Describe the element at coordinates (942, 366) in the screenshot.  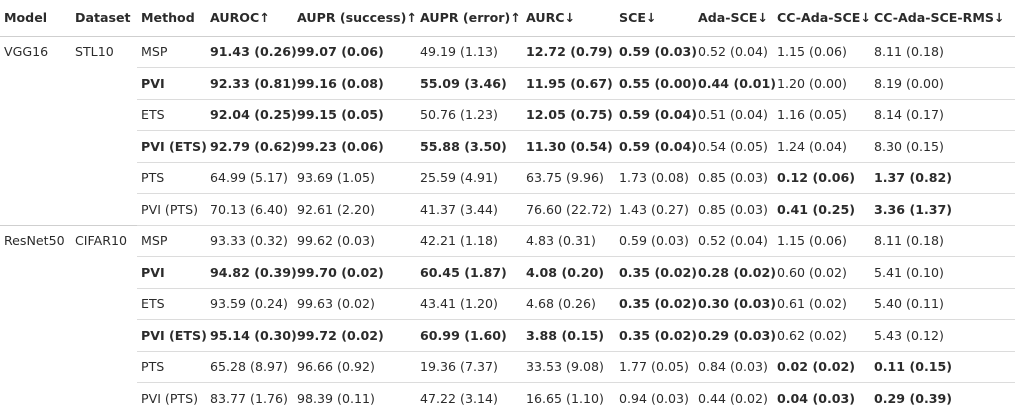
I see `metric-cell: 0.11 (0.15)` at that location.